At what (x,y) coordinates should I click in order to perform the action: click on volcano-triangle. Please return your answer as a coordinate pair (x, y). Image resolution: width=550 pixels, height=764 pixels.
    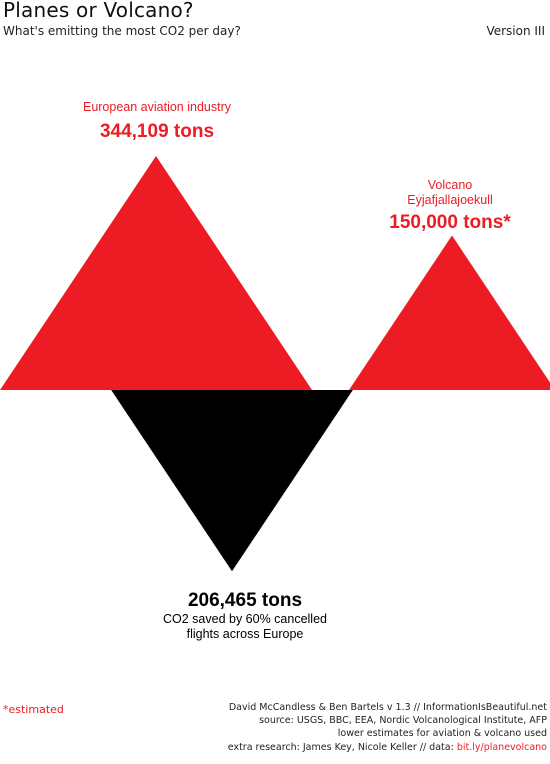
    Looking at the image, I should click on (449, 312).